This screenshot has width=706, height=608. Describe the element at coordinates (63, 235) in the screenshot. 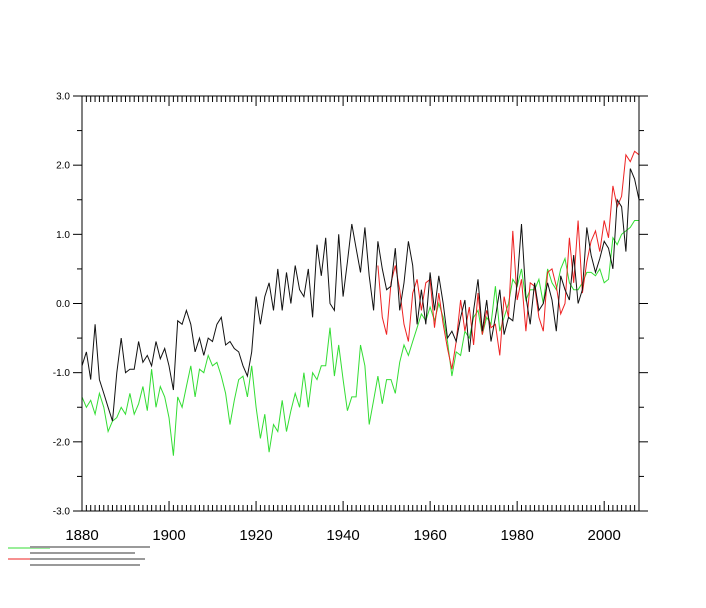

I see `y-tick-label: 1.0` at that location.